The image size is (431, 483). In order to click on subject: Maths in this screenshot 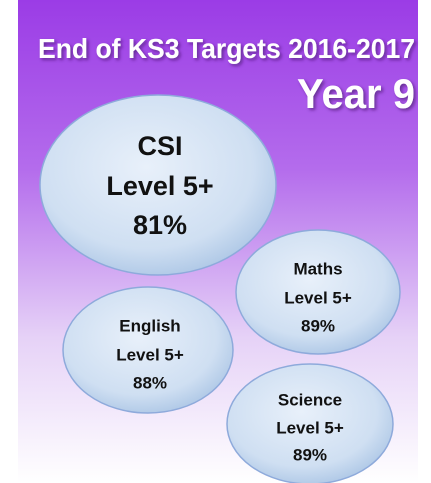, I will do `click(317, 268)`.